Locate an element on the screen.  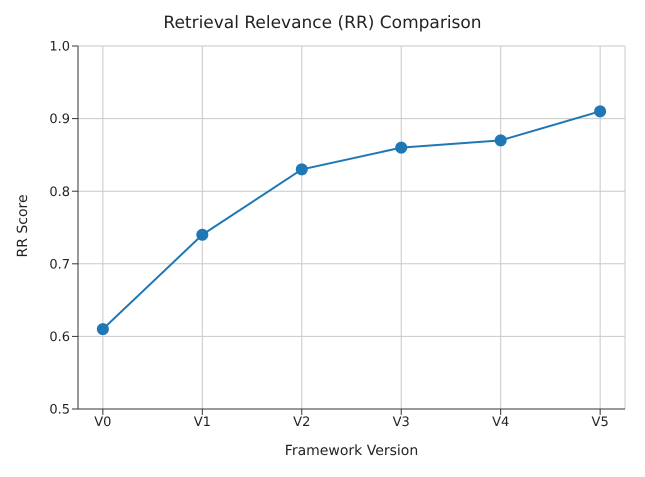
x-tick-label: V5 is located at coordinates (600, 422).